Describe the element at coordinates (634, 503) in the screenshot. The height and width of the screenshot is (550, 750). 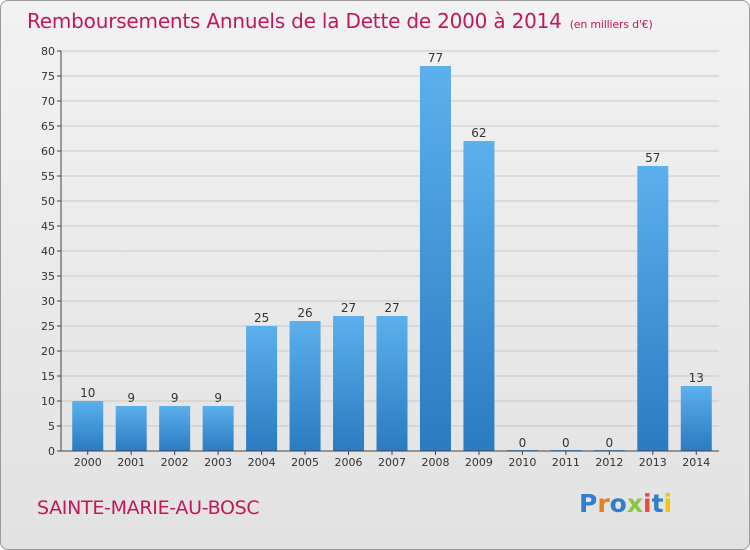
I see `logo-letter: x` at that location.